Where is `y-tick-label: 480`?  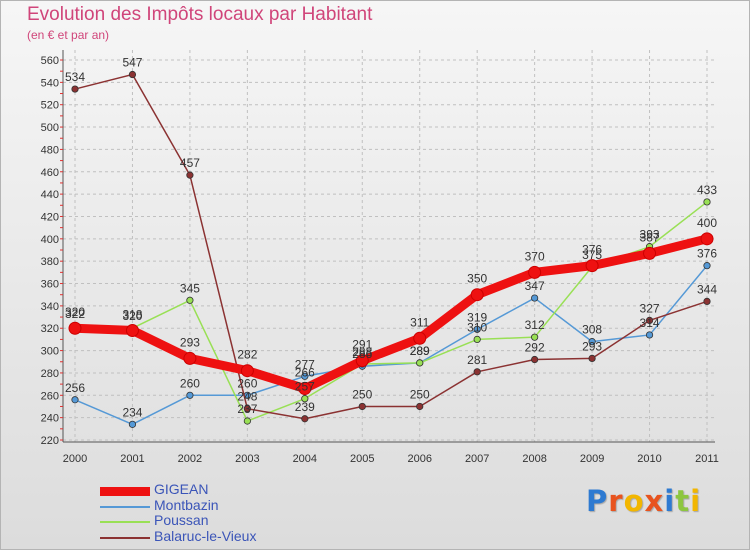
y-tick-label: 480 is located at coordinates (50, 150).